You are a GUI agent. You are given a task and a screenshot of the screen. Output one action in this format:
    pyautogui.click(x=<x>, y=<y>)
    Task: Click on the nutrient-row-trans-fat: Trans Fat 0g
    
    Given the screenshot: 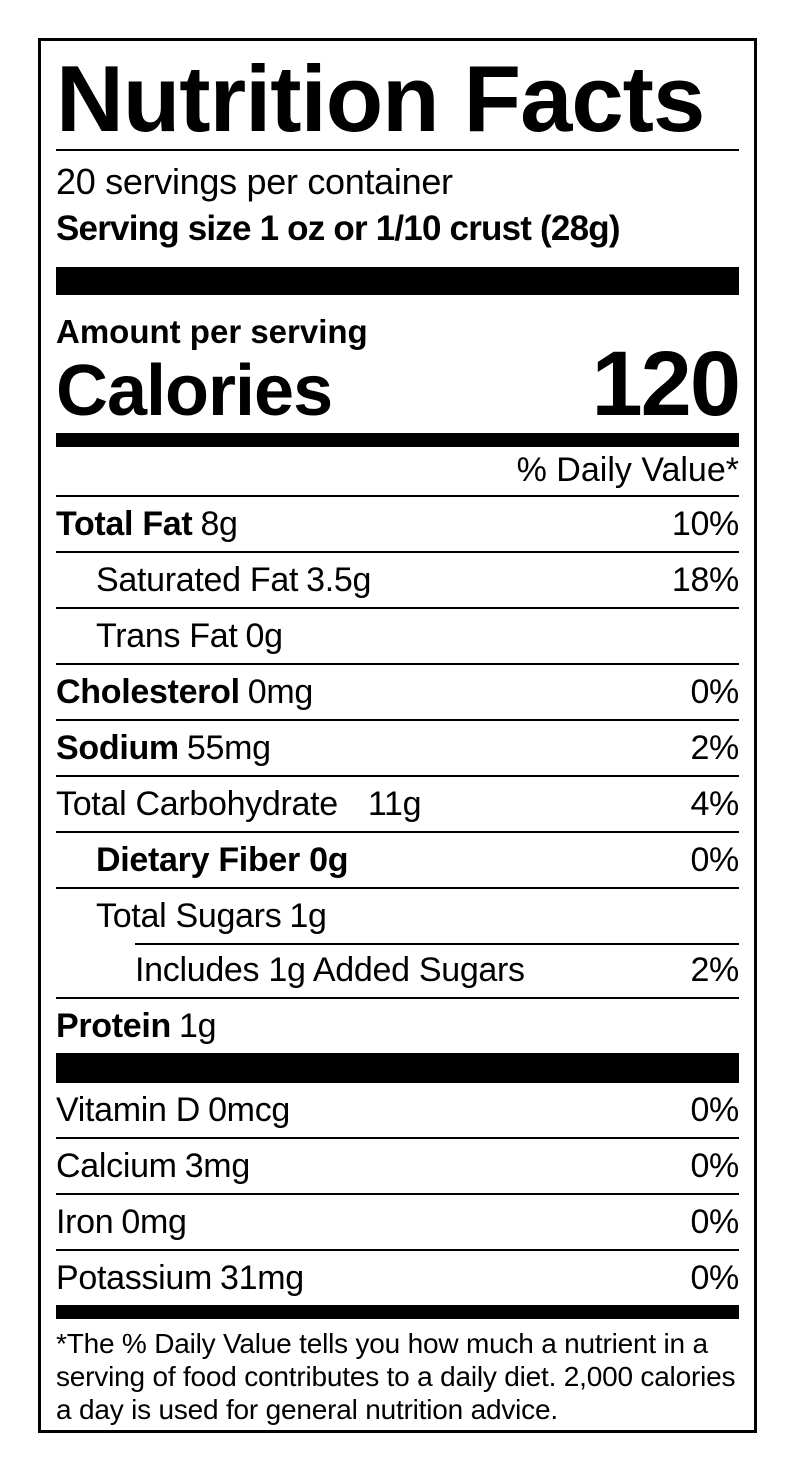 What is the action you would take?
    pyautogui.click(x=397, y=637)
    